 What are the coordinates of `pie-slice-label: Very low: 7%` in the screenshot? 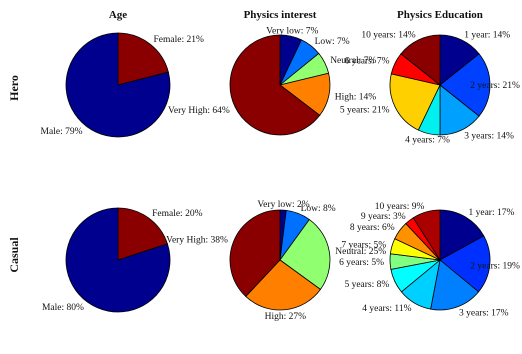 It's located at (292, 31).